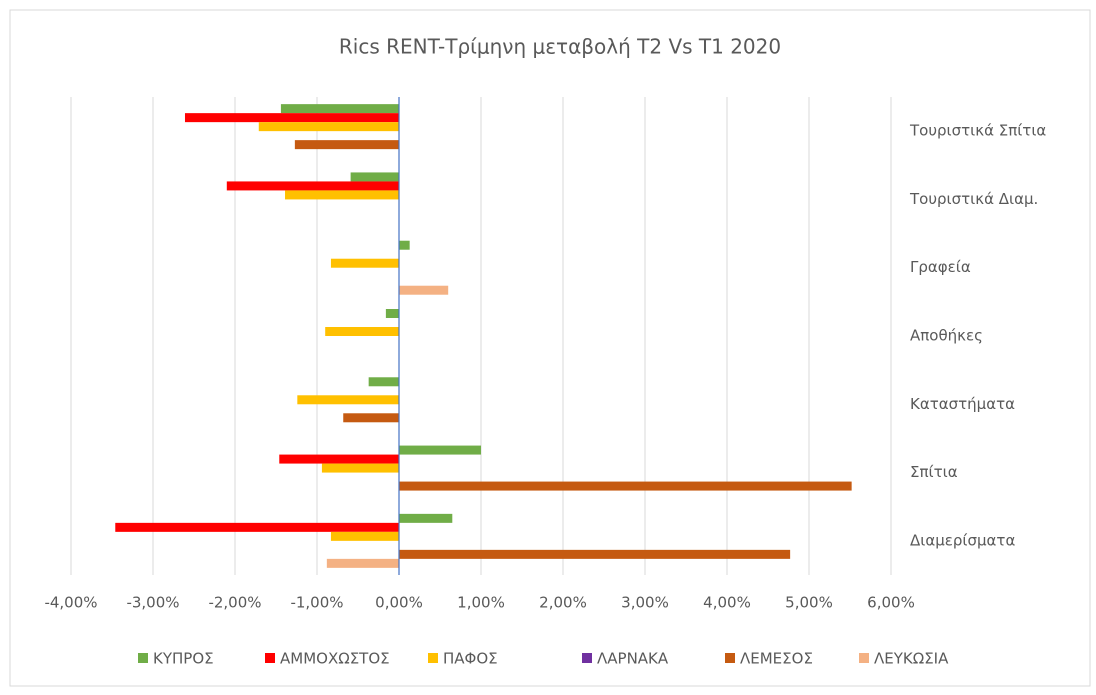 This screenshot has width=1096, height=695. I want to click on x-tick-label: -3,00%, so click(152, 603).